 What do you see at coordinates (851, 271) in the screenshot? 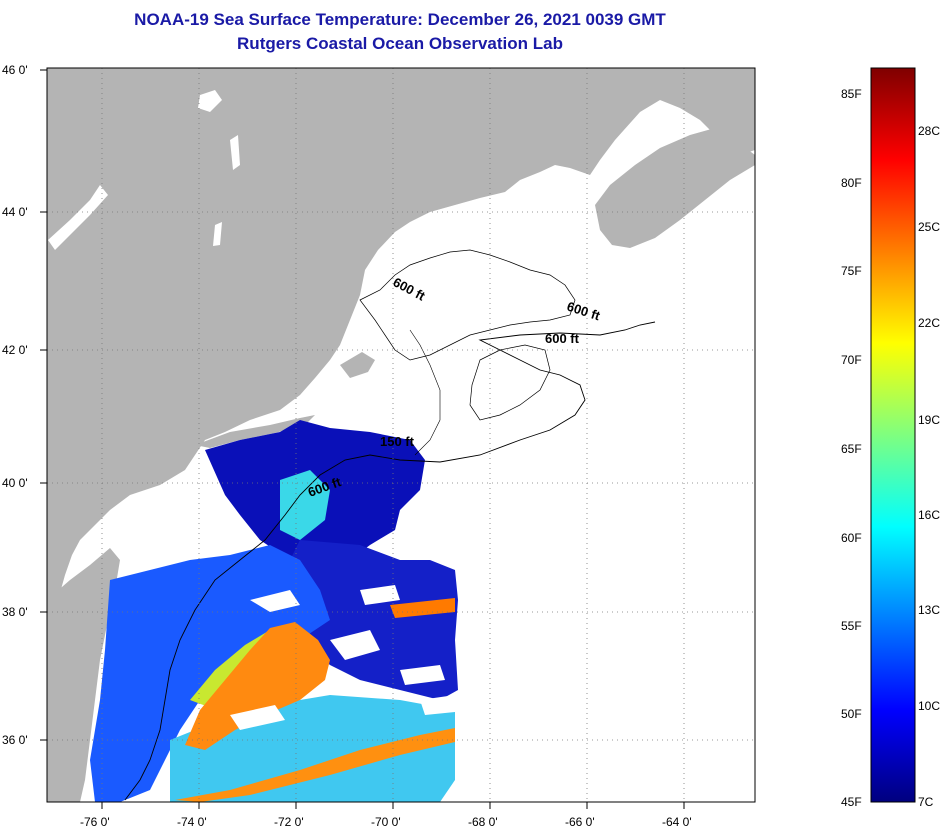
I see `colorbar-f-75: 75F` at bounding box center [851, 271].